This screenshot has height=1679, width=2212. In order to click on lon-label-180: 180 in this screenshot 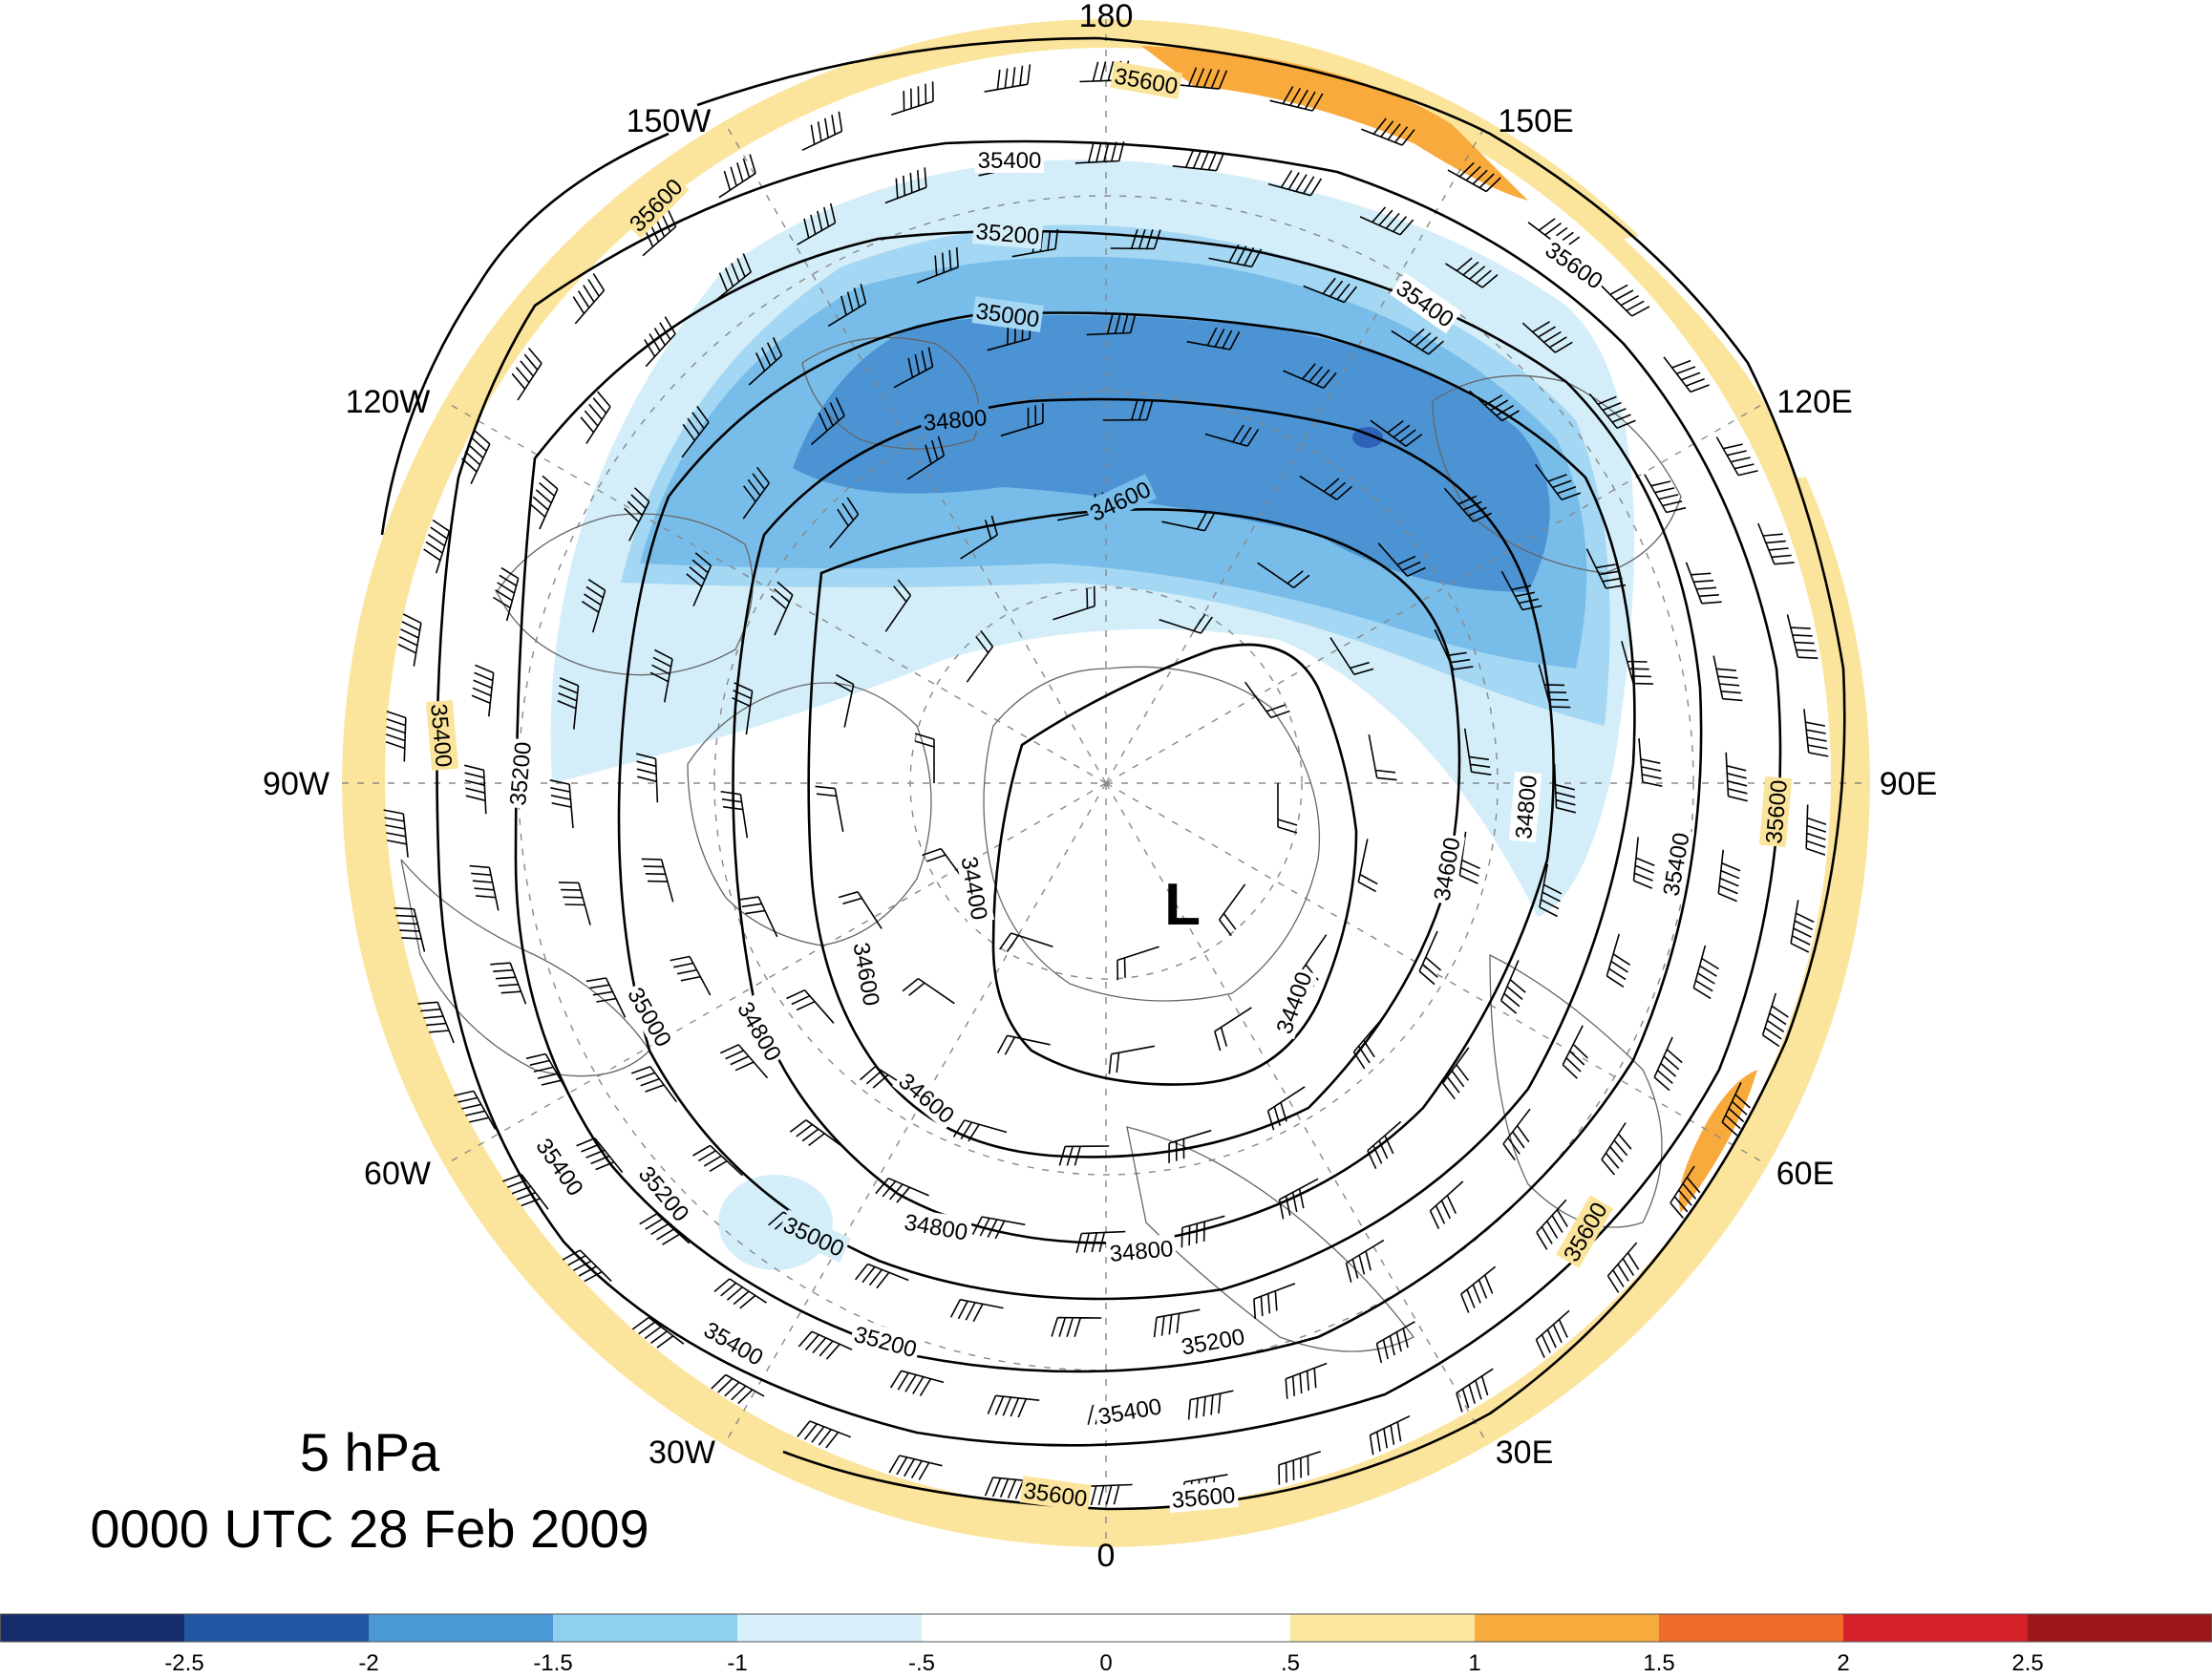, I will do `click(1106, 17)`.